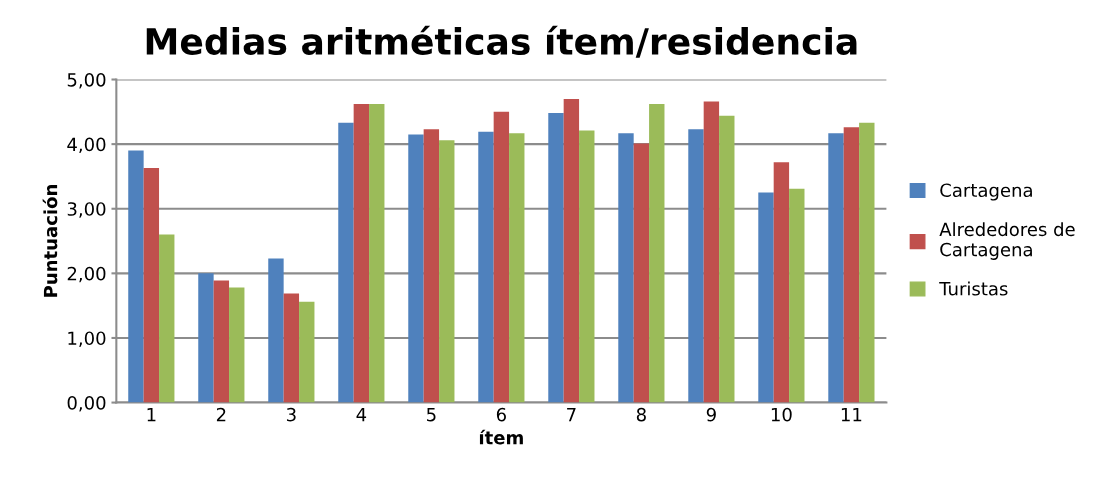 This screenshot has width=1108, height=497. What do you see at coordinates (50, 241) in the screenshot?
I see `y-axis-title: Puntuación` at bounding box center [50, 241].